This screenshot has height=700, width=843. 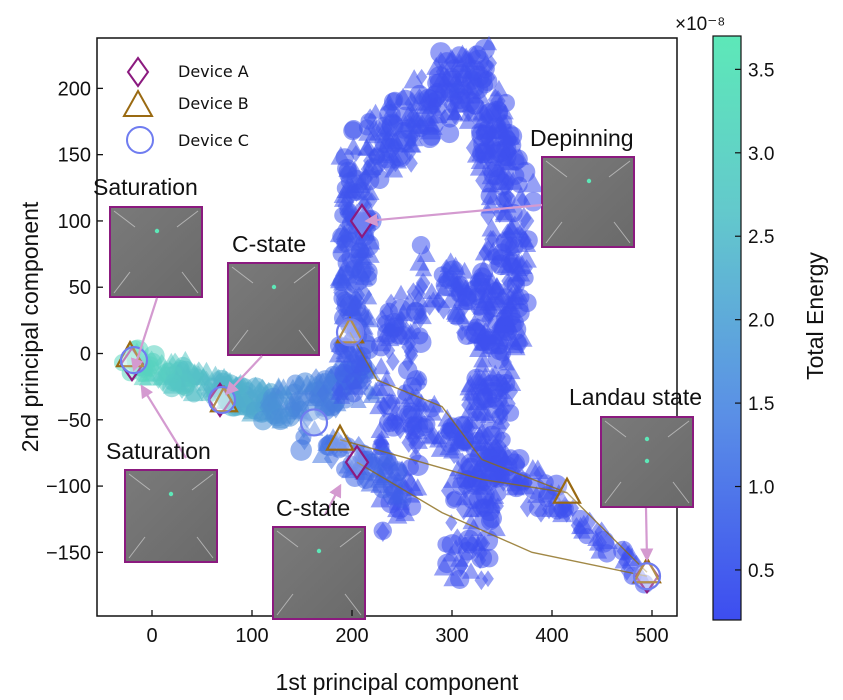 I want to click on y-tick-label: −100, so click(x=68, y=487).